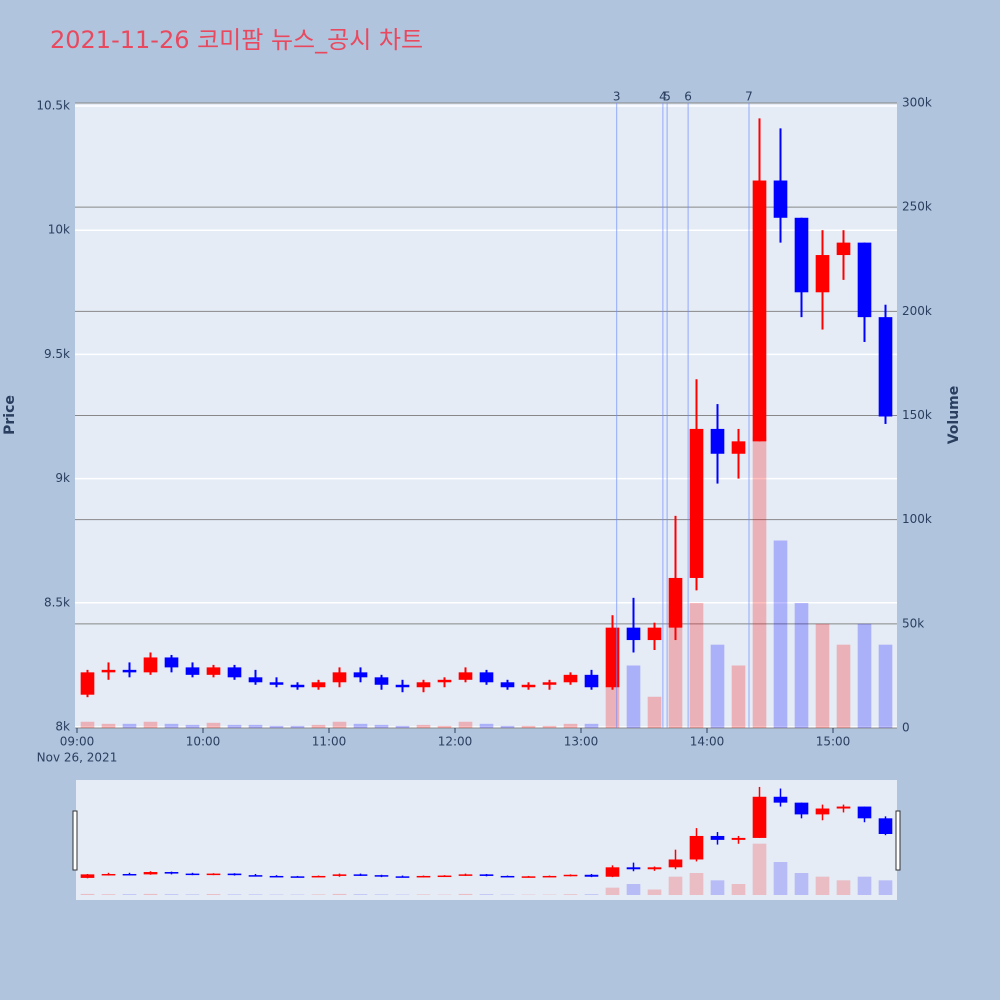 This screenshot has height=1000, width=1000. What do you see at coordinates (688, 97) in the screenshot?
I see `annotation-label: 6` at bounding box center [688, 97].